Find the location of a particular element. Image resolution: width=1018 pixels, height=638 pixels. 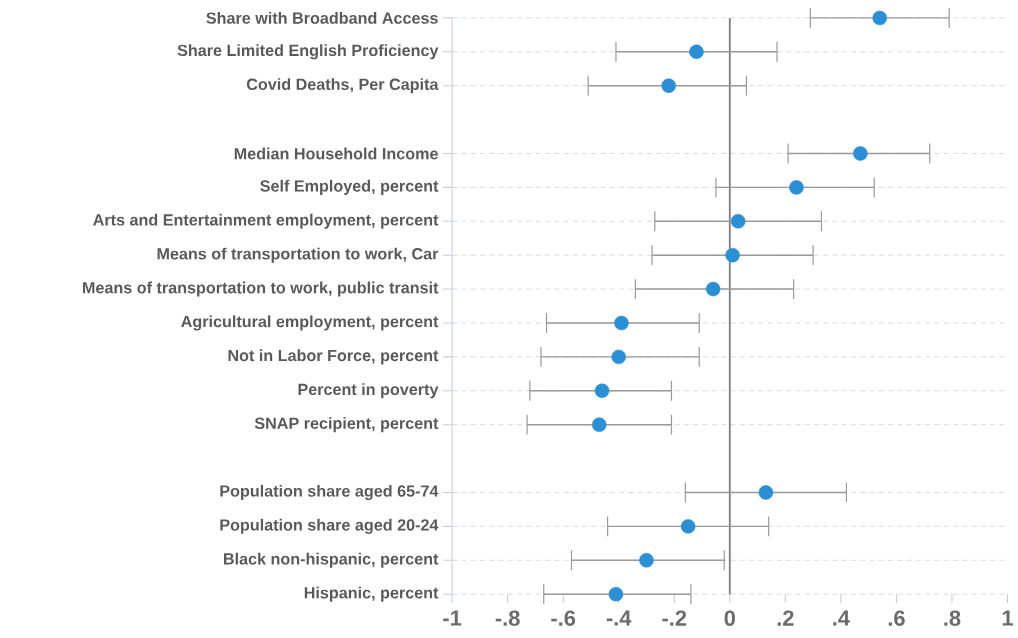

x-tick-label: .2 is located at coordinates (785, 618).